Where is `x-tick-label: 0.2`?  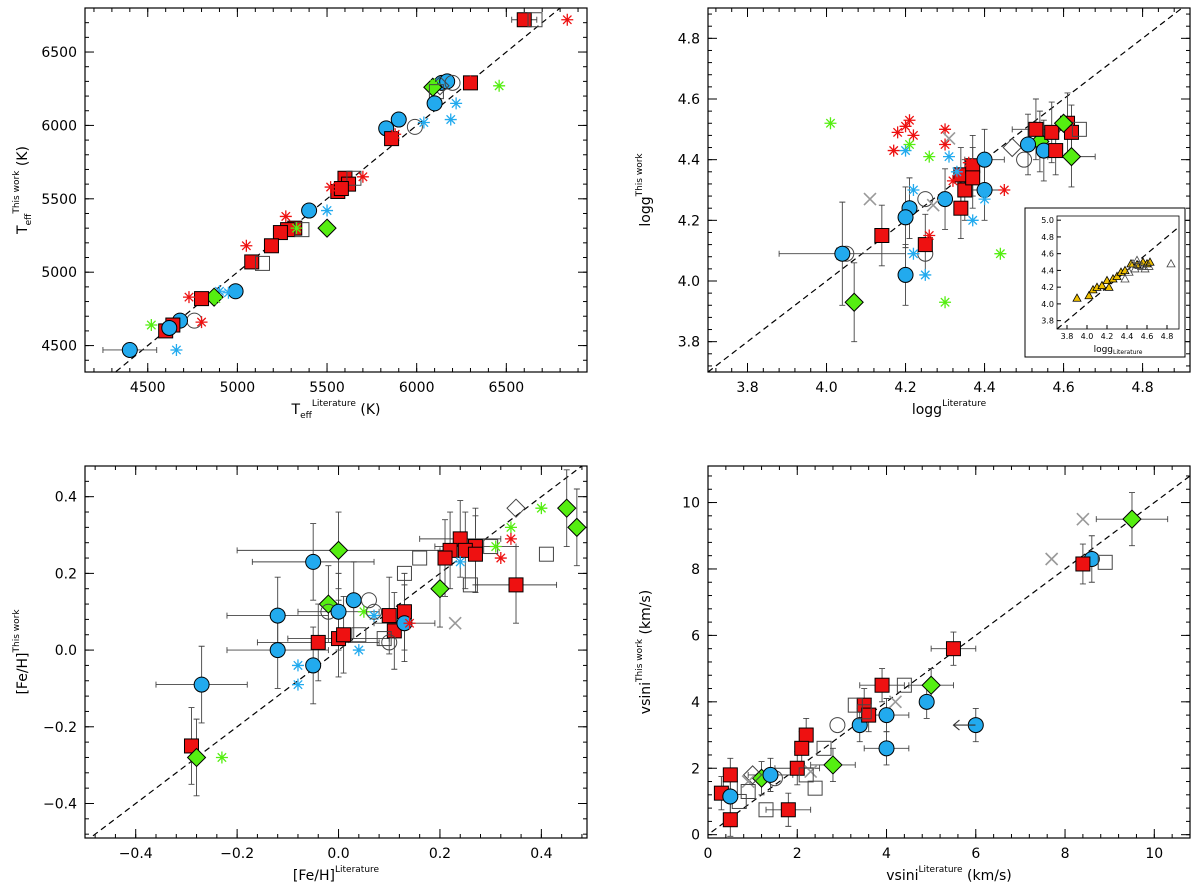 x-tick-label: 0.2 is located at coordinates (440, 854).